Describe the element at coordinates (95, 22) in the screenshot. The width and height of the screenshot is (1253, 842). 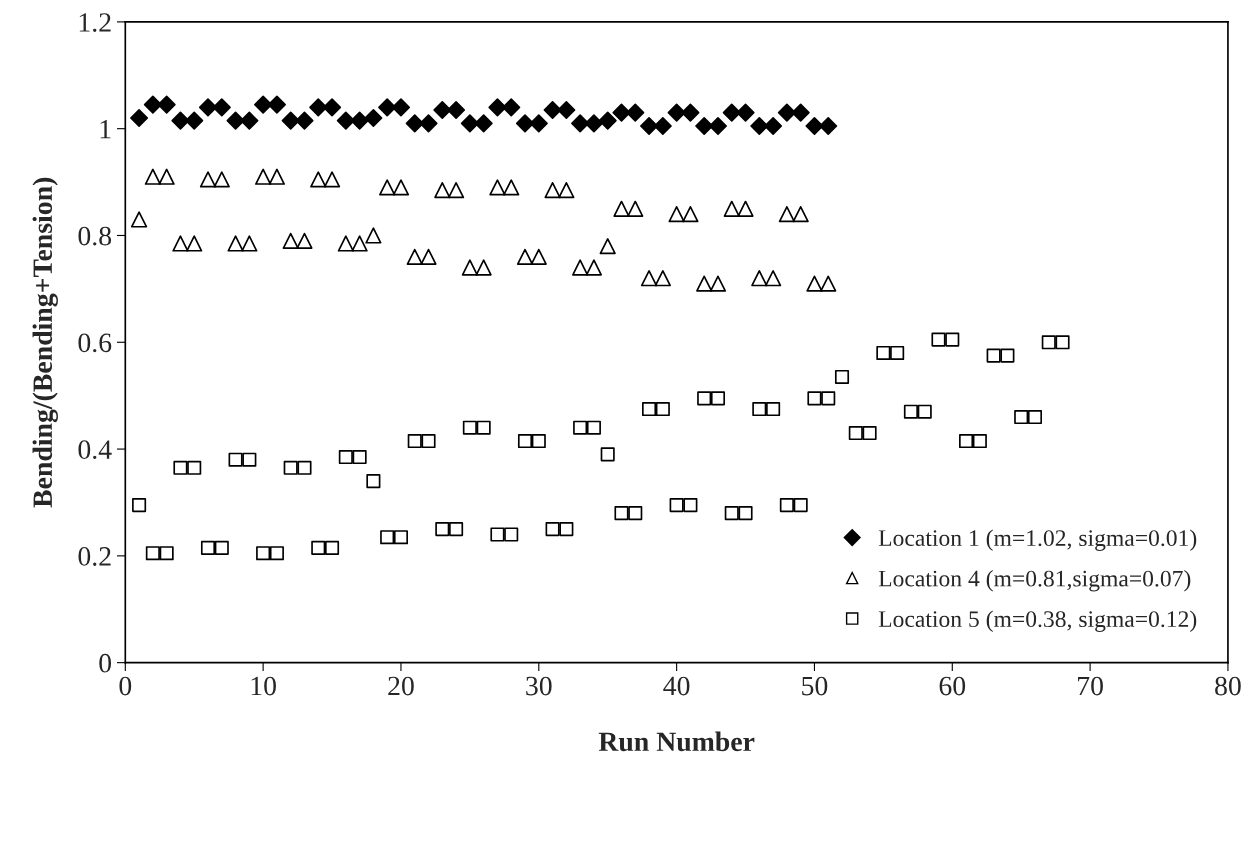
I see `y-tick-label: 1.2` at that location.